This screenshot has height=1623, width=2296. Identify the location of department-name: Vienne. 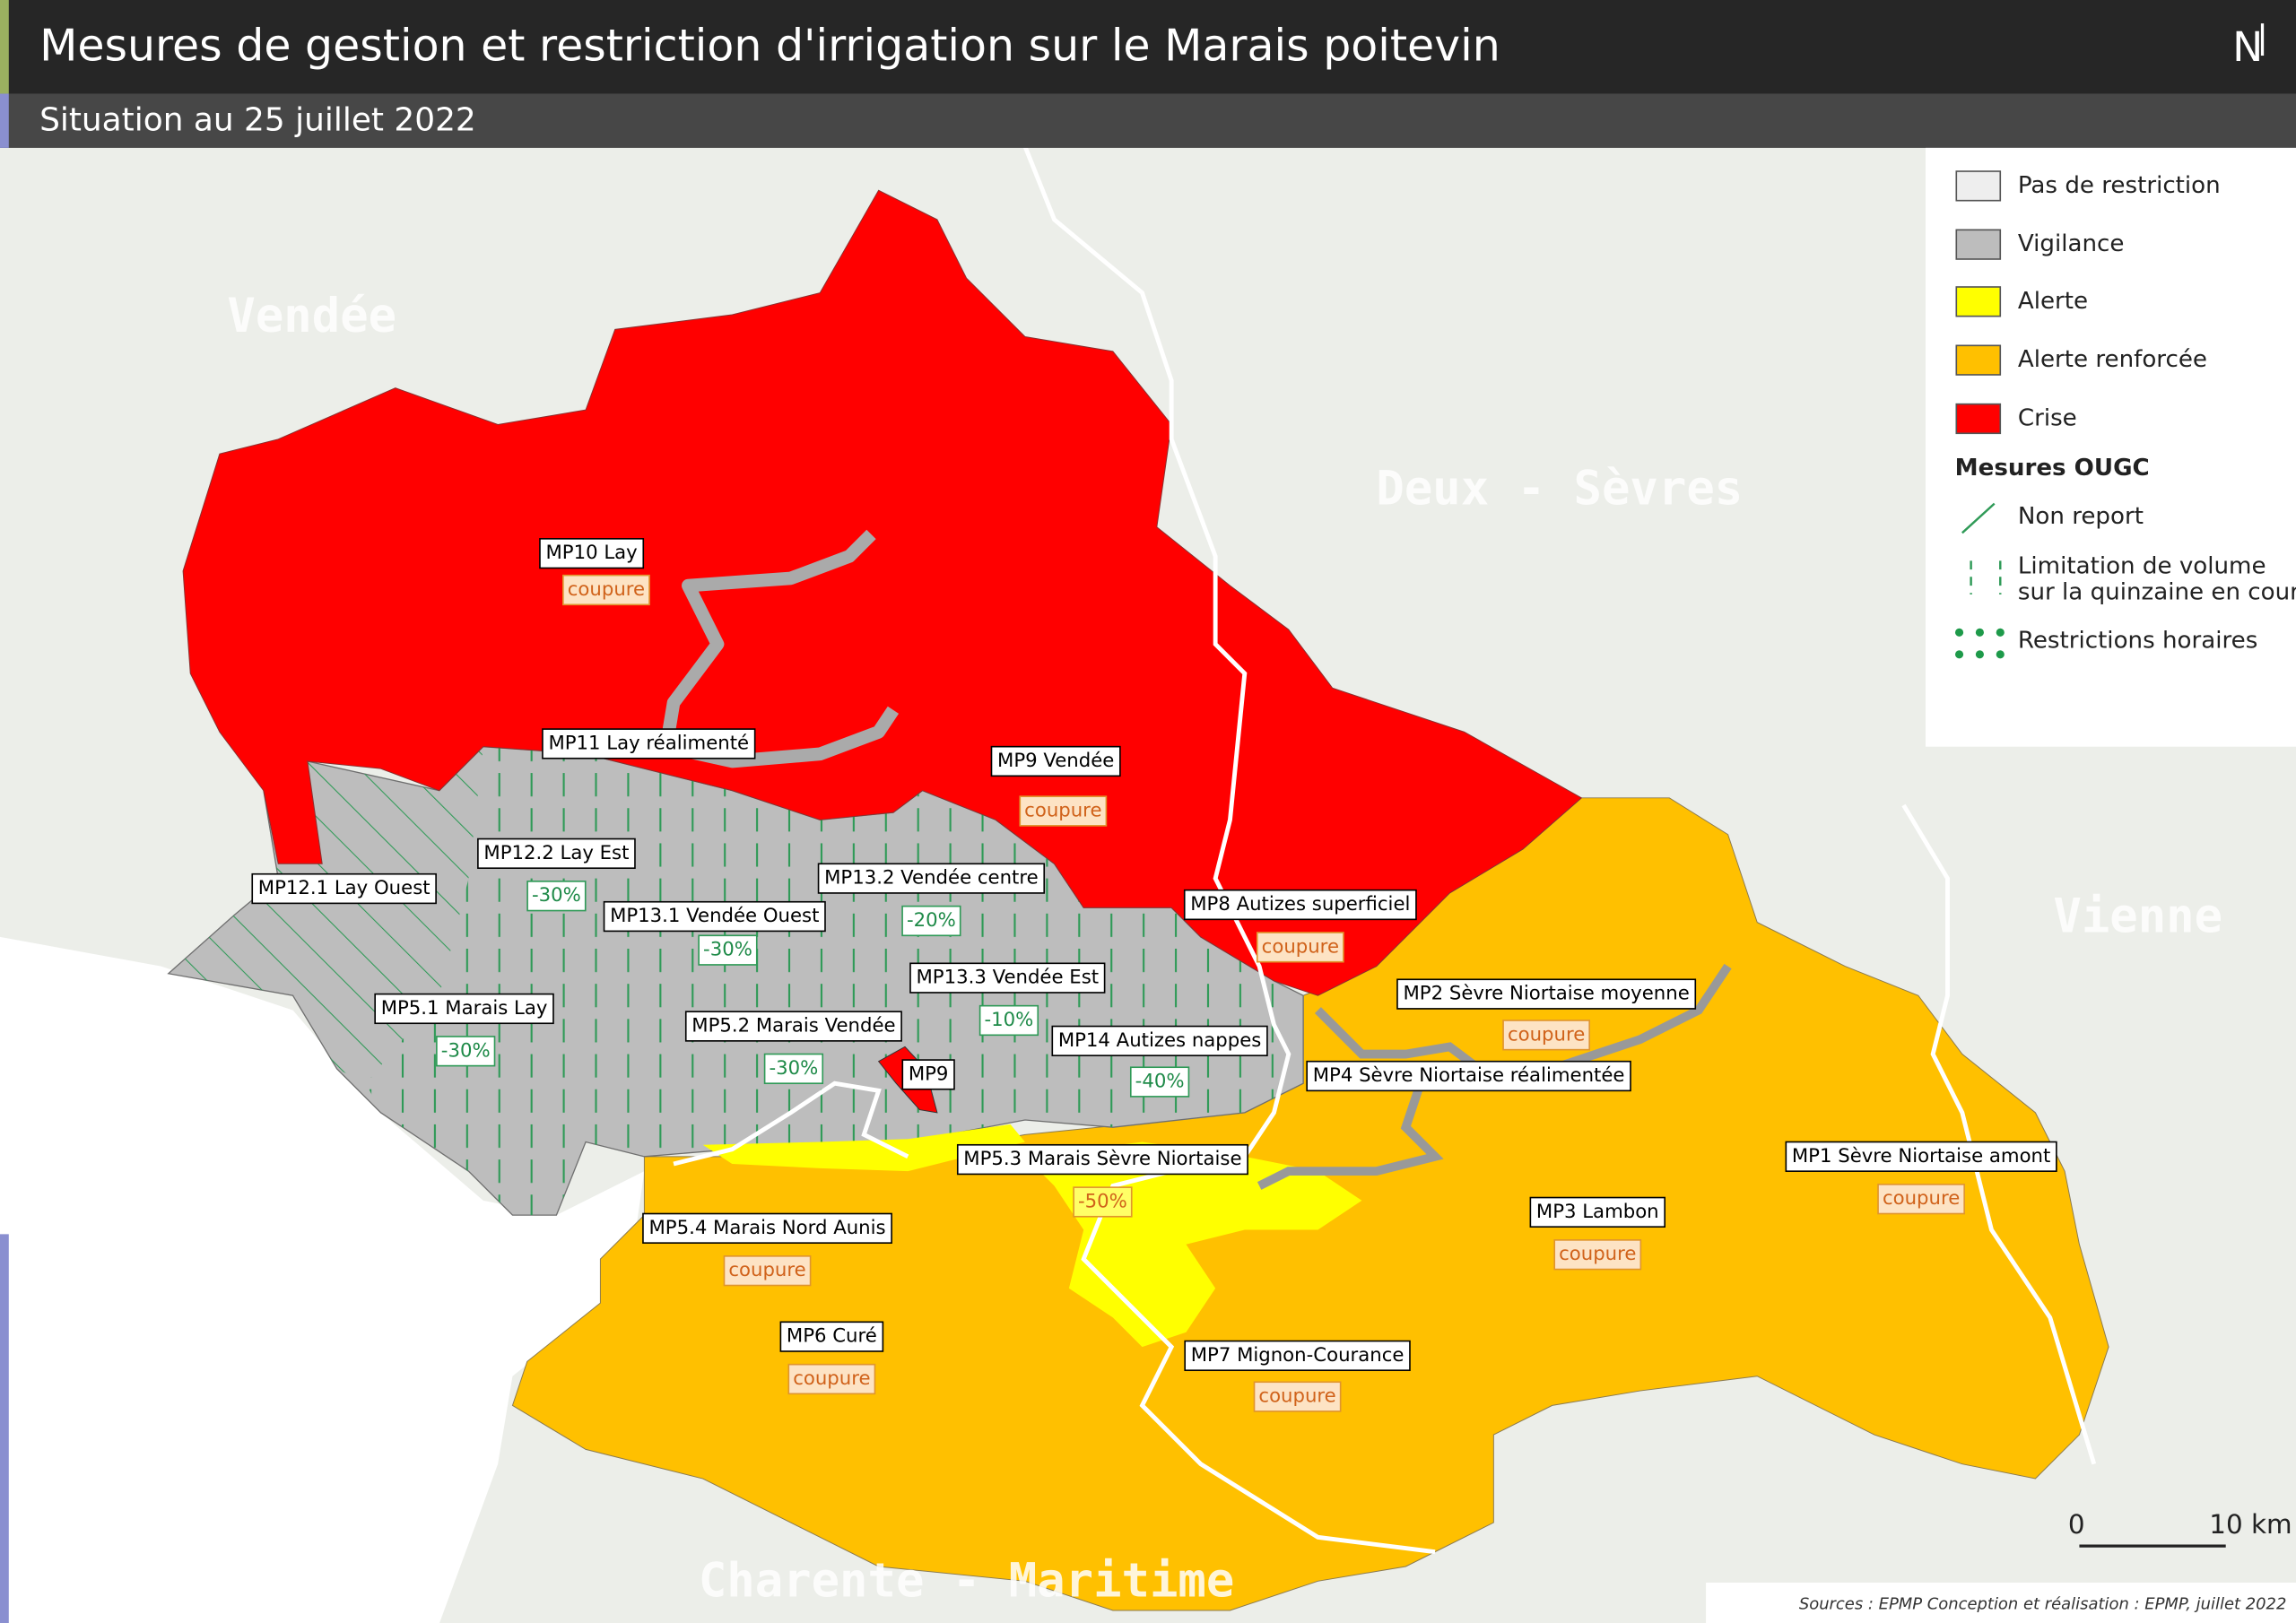
(2137, 916).